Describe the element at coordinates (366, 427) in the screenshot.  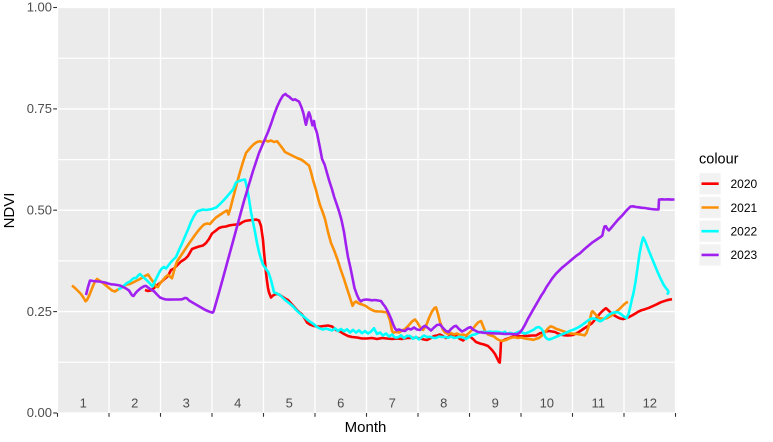
I see `svg-text: Month` at that location.